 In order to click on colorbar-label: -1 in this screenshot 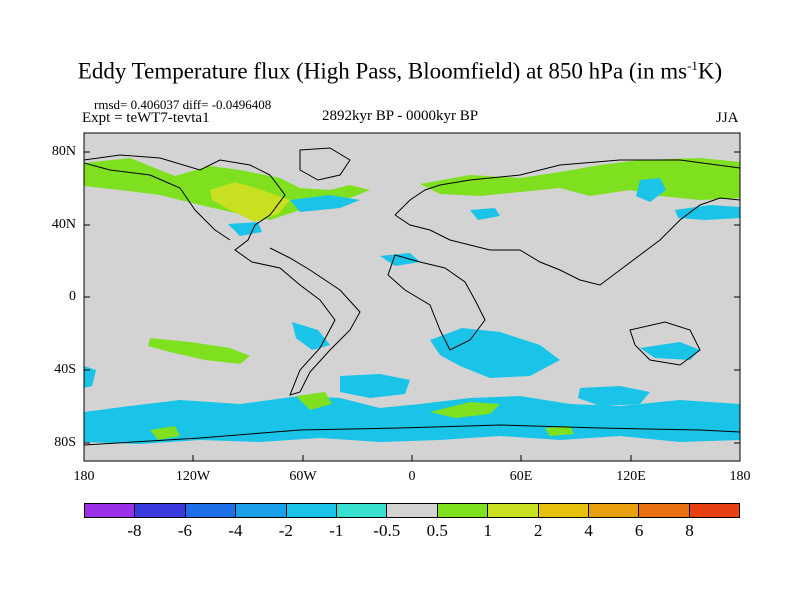, I will do `click(336, 530)`.